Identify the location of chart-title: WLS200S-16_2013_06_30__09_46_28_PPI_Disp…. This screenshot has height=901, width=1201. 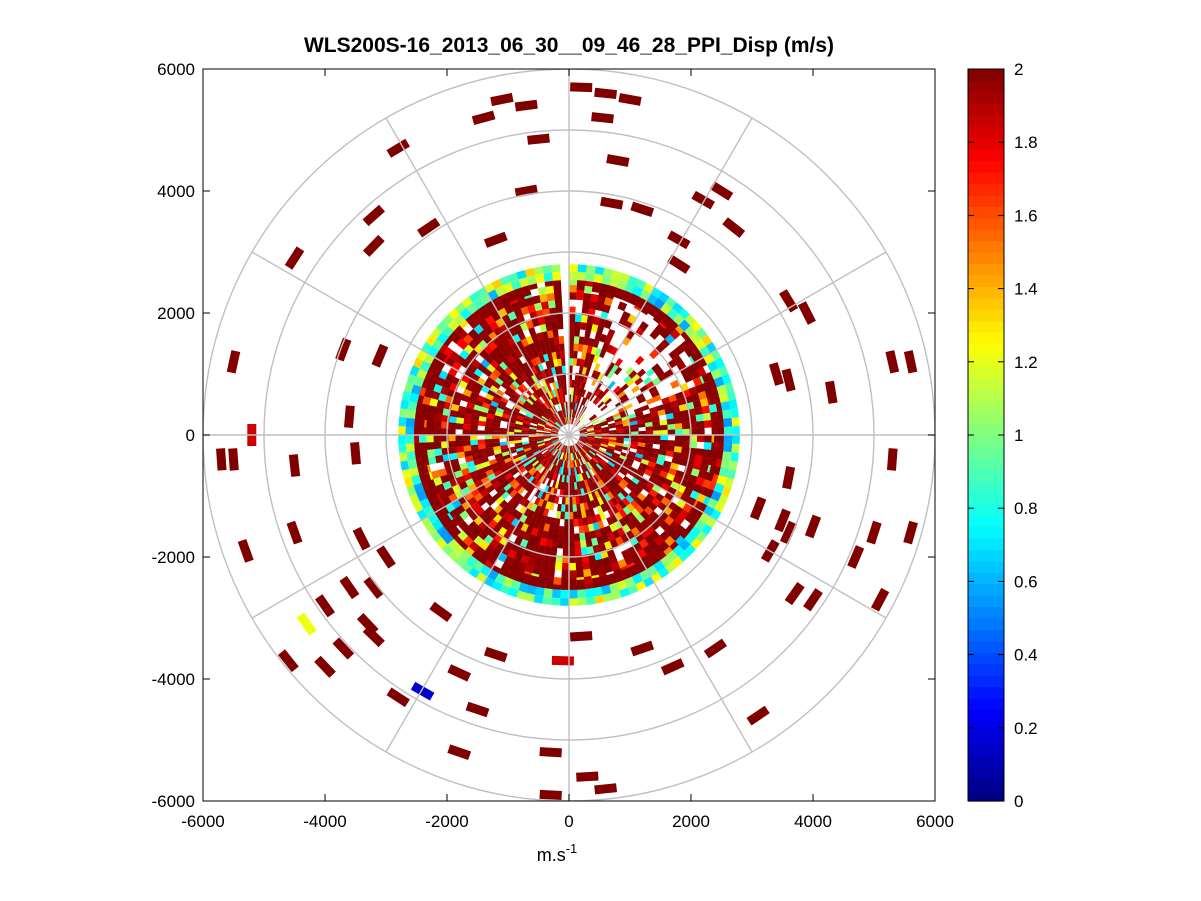
(569, 45).